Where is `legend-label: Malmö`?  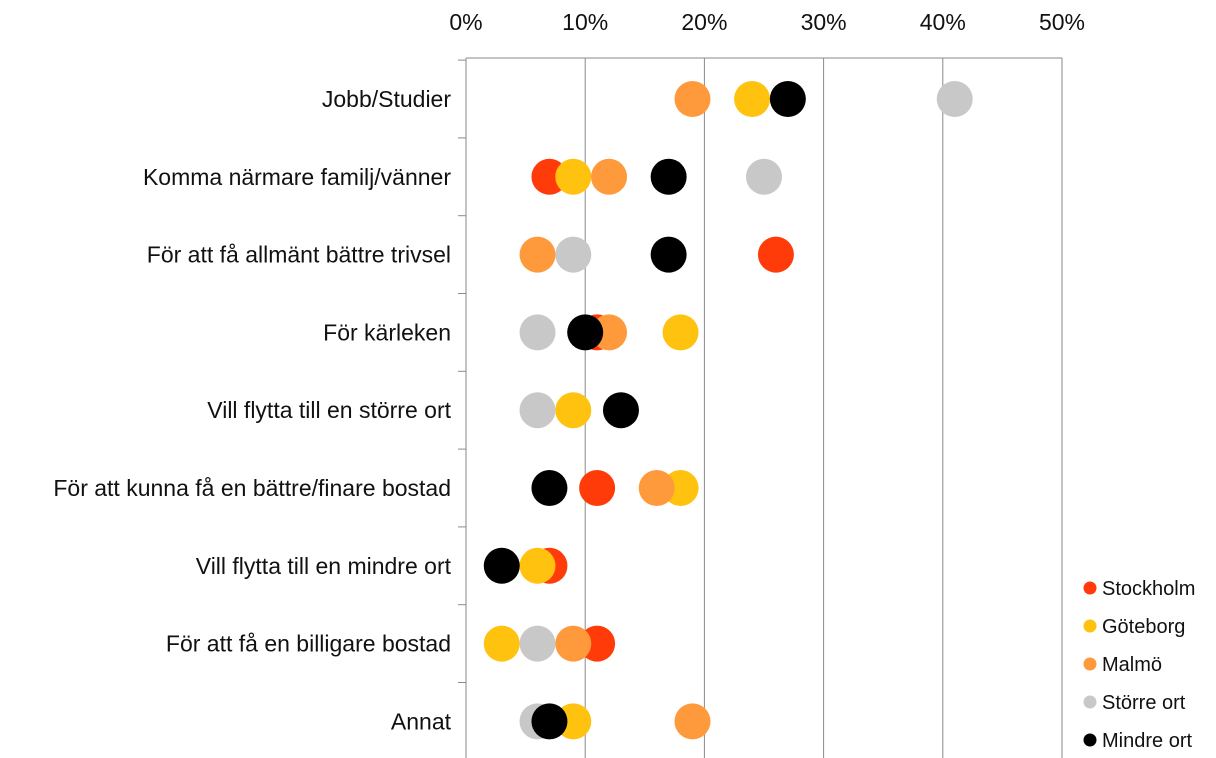 legend-label: Malmö is located at coordinates (1132, 665).